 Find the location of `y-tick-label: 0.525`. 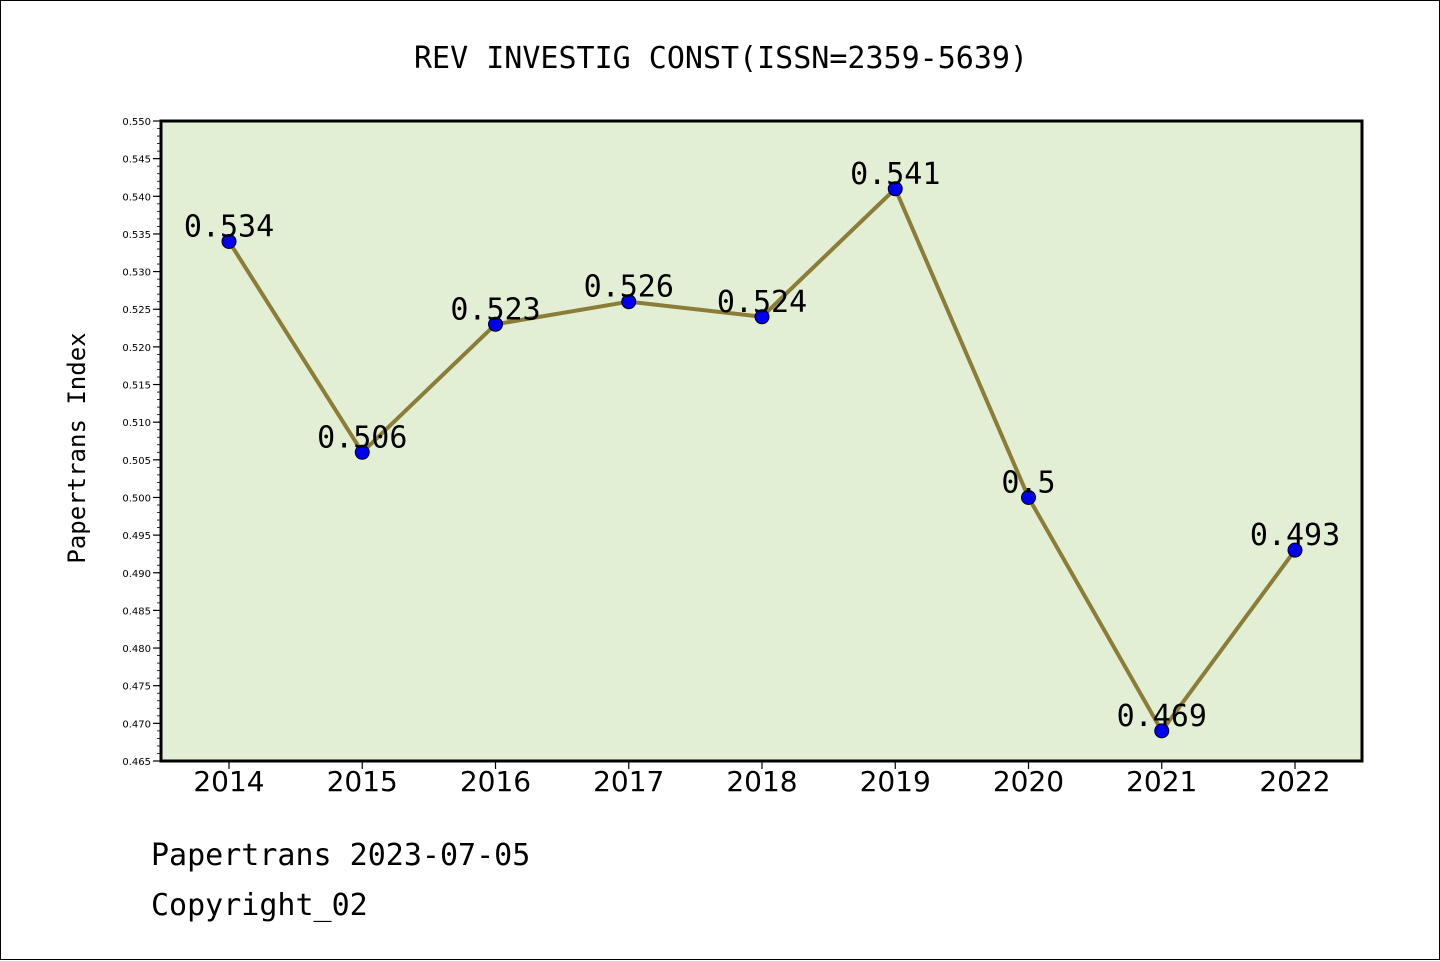

y-tick-label: 0.525 is located at coordinates (136, 310).